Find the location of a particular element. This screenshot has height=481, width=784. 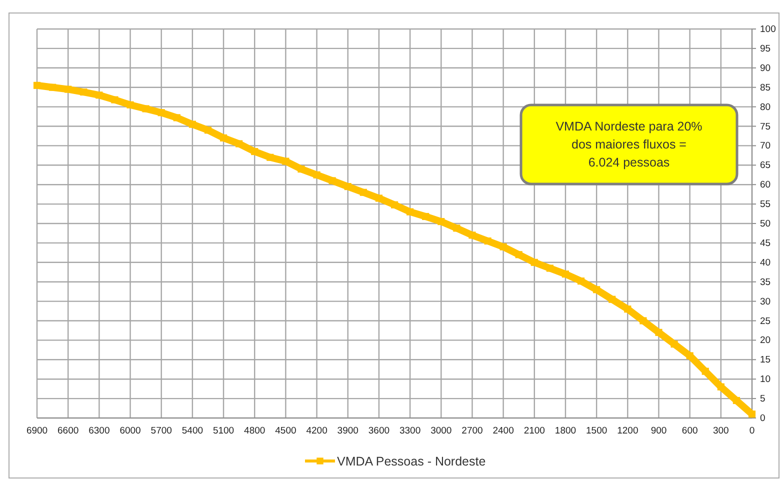

y-tick-label: 65 is located at coordinates (765, 166).